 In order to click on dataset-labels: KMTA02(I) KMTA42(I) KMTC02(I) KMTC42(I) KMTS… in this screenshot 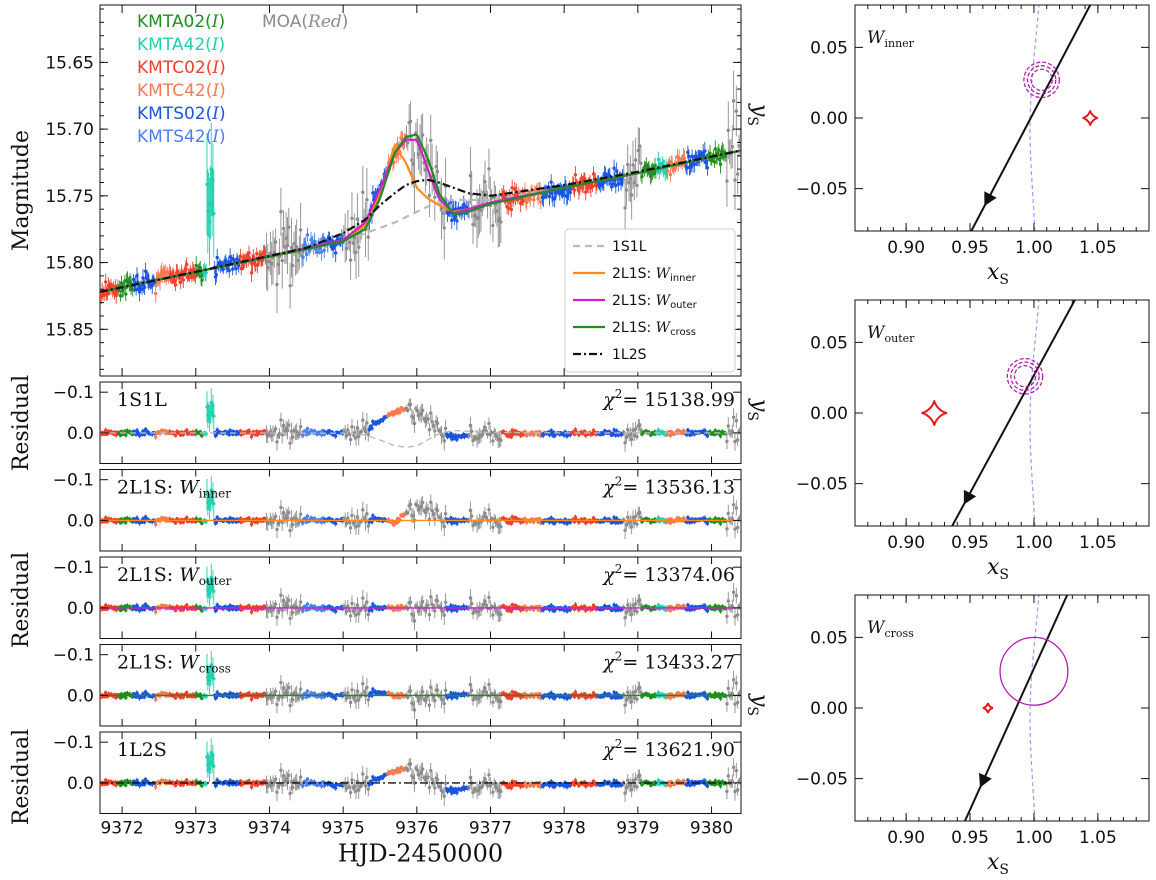, I will do `click(242, 79)`.